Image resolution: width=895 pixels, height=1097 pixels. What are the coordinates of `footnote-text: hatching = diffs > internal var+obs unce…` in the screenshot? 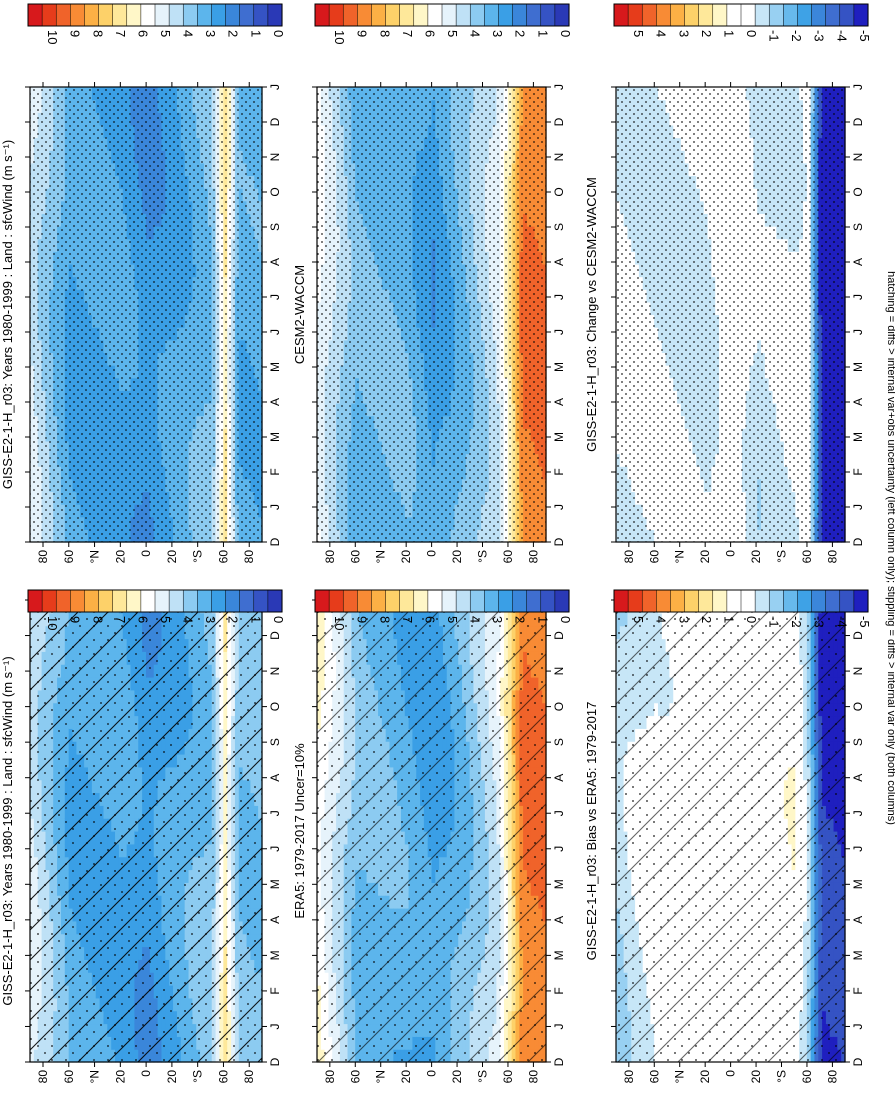 It's located at (890, 548).